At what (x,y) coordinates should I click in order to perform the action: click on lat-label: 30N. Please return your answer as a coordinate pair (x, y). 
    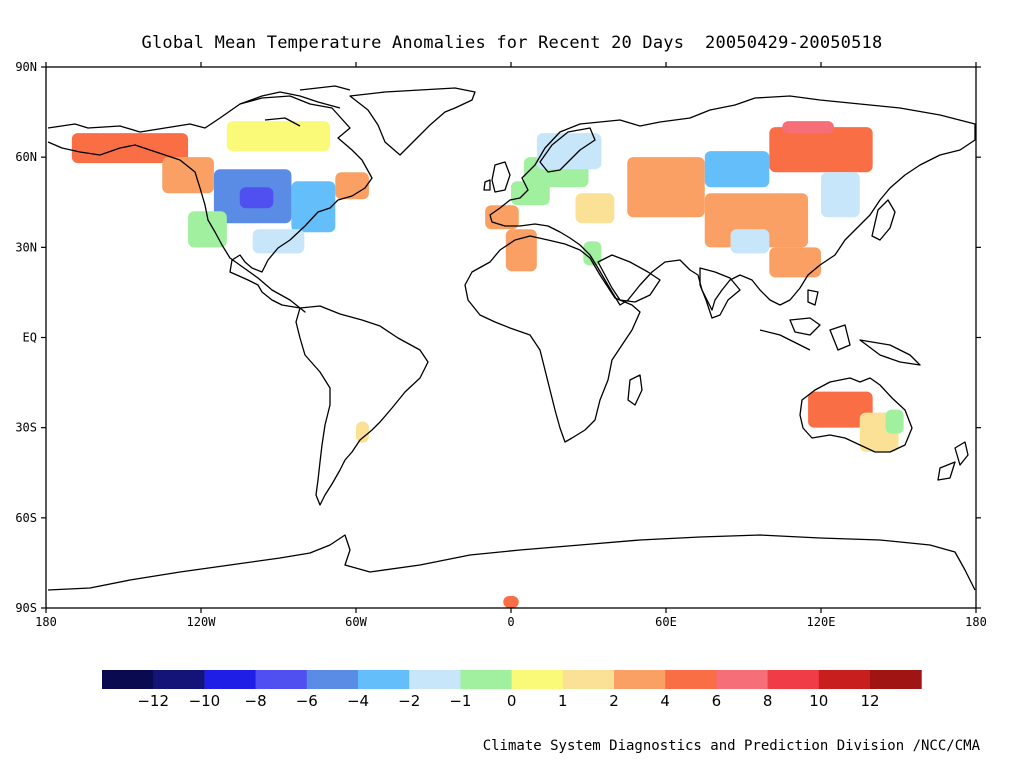
    Looking at the image, I should click on (26, 247).